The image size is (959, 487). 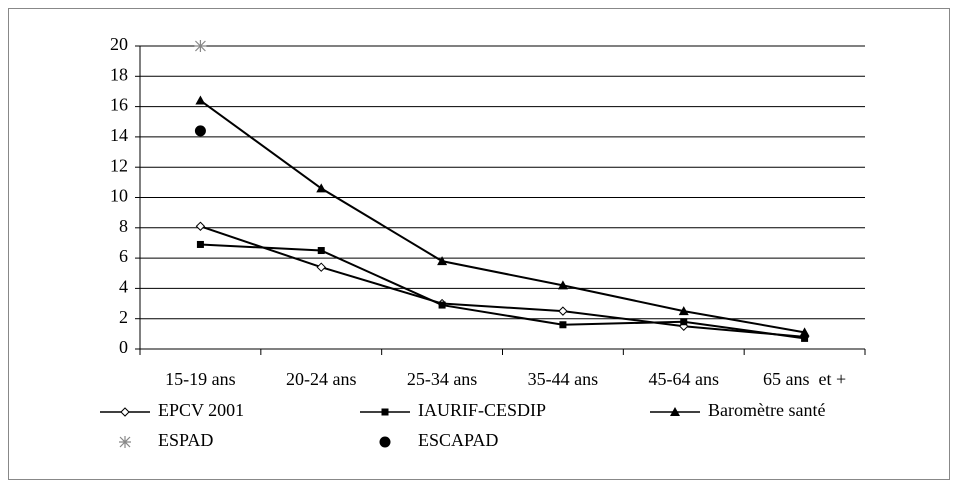 What do you see at coordinates (563, 379) in the screenshot?
I see `x-tick-label: 35-44 ans` at bounding box center [563, 379].